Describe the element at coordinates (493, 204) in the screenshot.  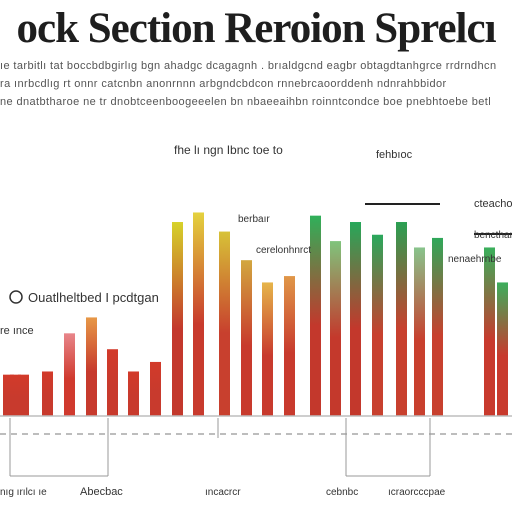
I see `annotation-right-1: cteachoooc` at that location.